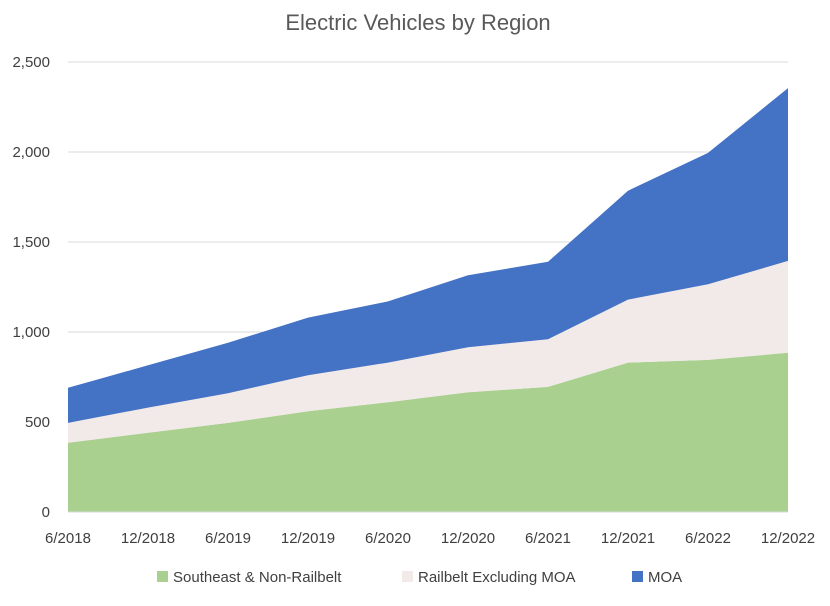 The height and width of the screenshot is (606, 830). What do you see at coordinates (31, 287) in the screenshot?
I see `y-axis-ticks: 0 500 1,000 1,500 2,000 2,500` at bounding box center [31, 287].